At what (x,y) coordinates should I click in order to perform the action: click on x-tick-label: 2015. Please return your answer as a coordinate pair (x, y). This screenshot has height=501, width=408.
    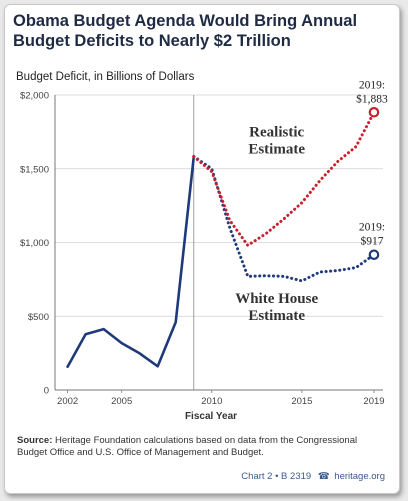
    Looking at the image, I should click on (301, 401).